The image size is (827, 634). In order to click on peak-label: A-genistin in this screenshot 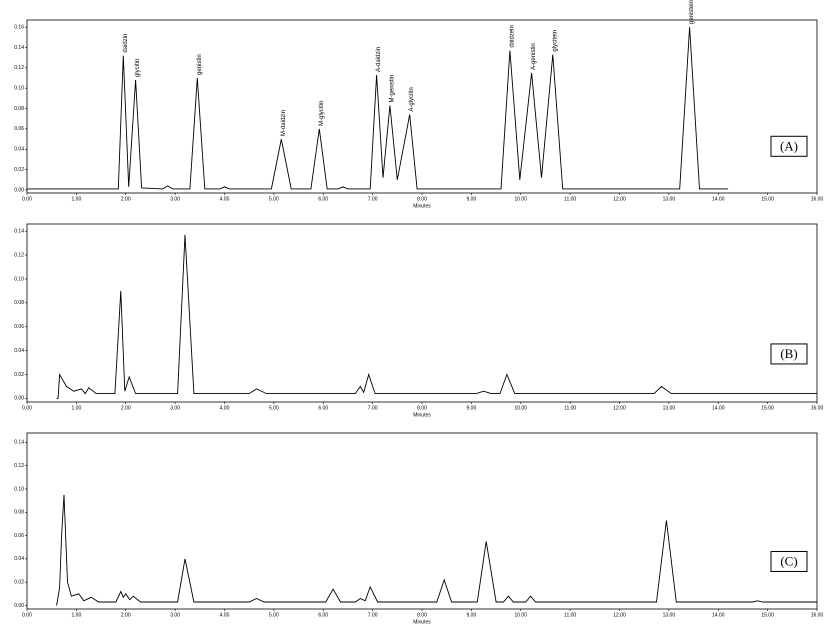, I will do `click(534, 56)`.